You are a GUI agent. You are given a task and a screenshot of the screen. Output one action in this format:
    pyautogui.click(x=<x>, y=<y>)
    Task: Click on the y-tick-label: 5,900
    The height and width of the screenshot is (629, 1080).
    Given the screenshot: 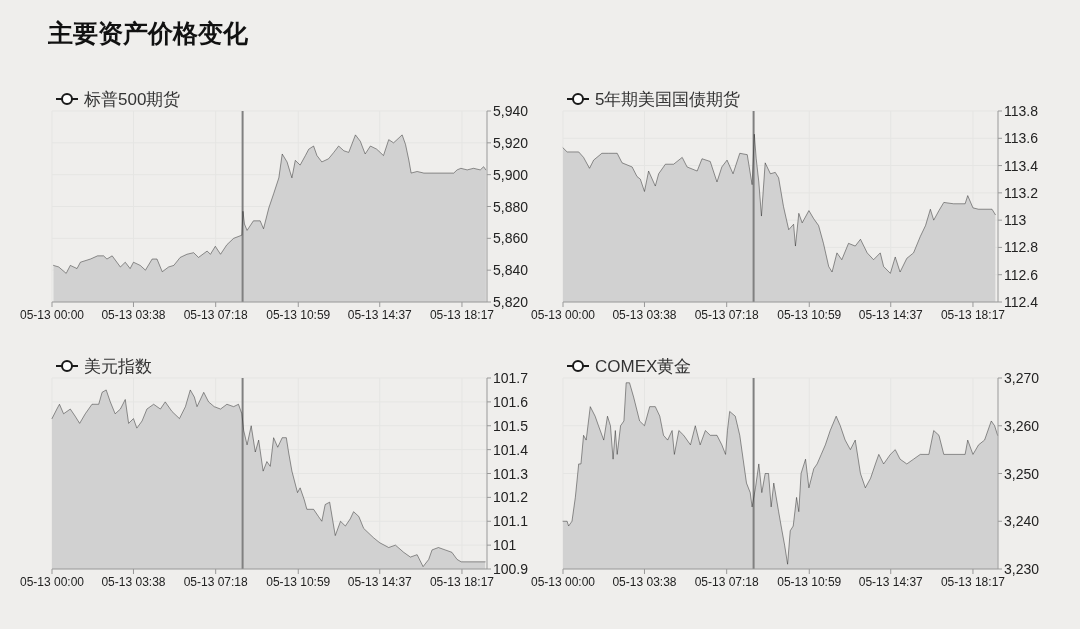 What is the action you would take?
    pyautogui.click(x=511, y=174)
    